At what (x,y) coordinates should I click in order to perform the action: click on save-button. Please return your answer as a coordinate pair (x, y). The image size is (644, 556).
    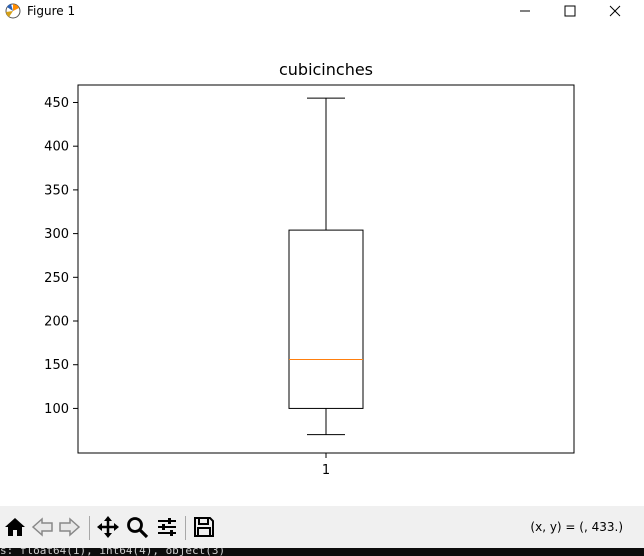
    Looking at the image, I should click on (204, 527).